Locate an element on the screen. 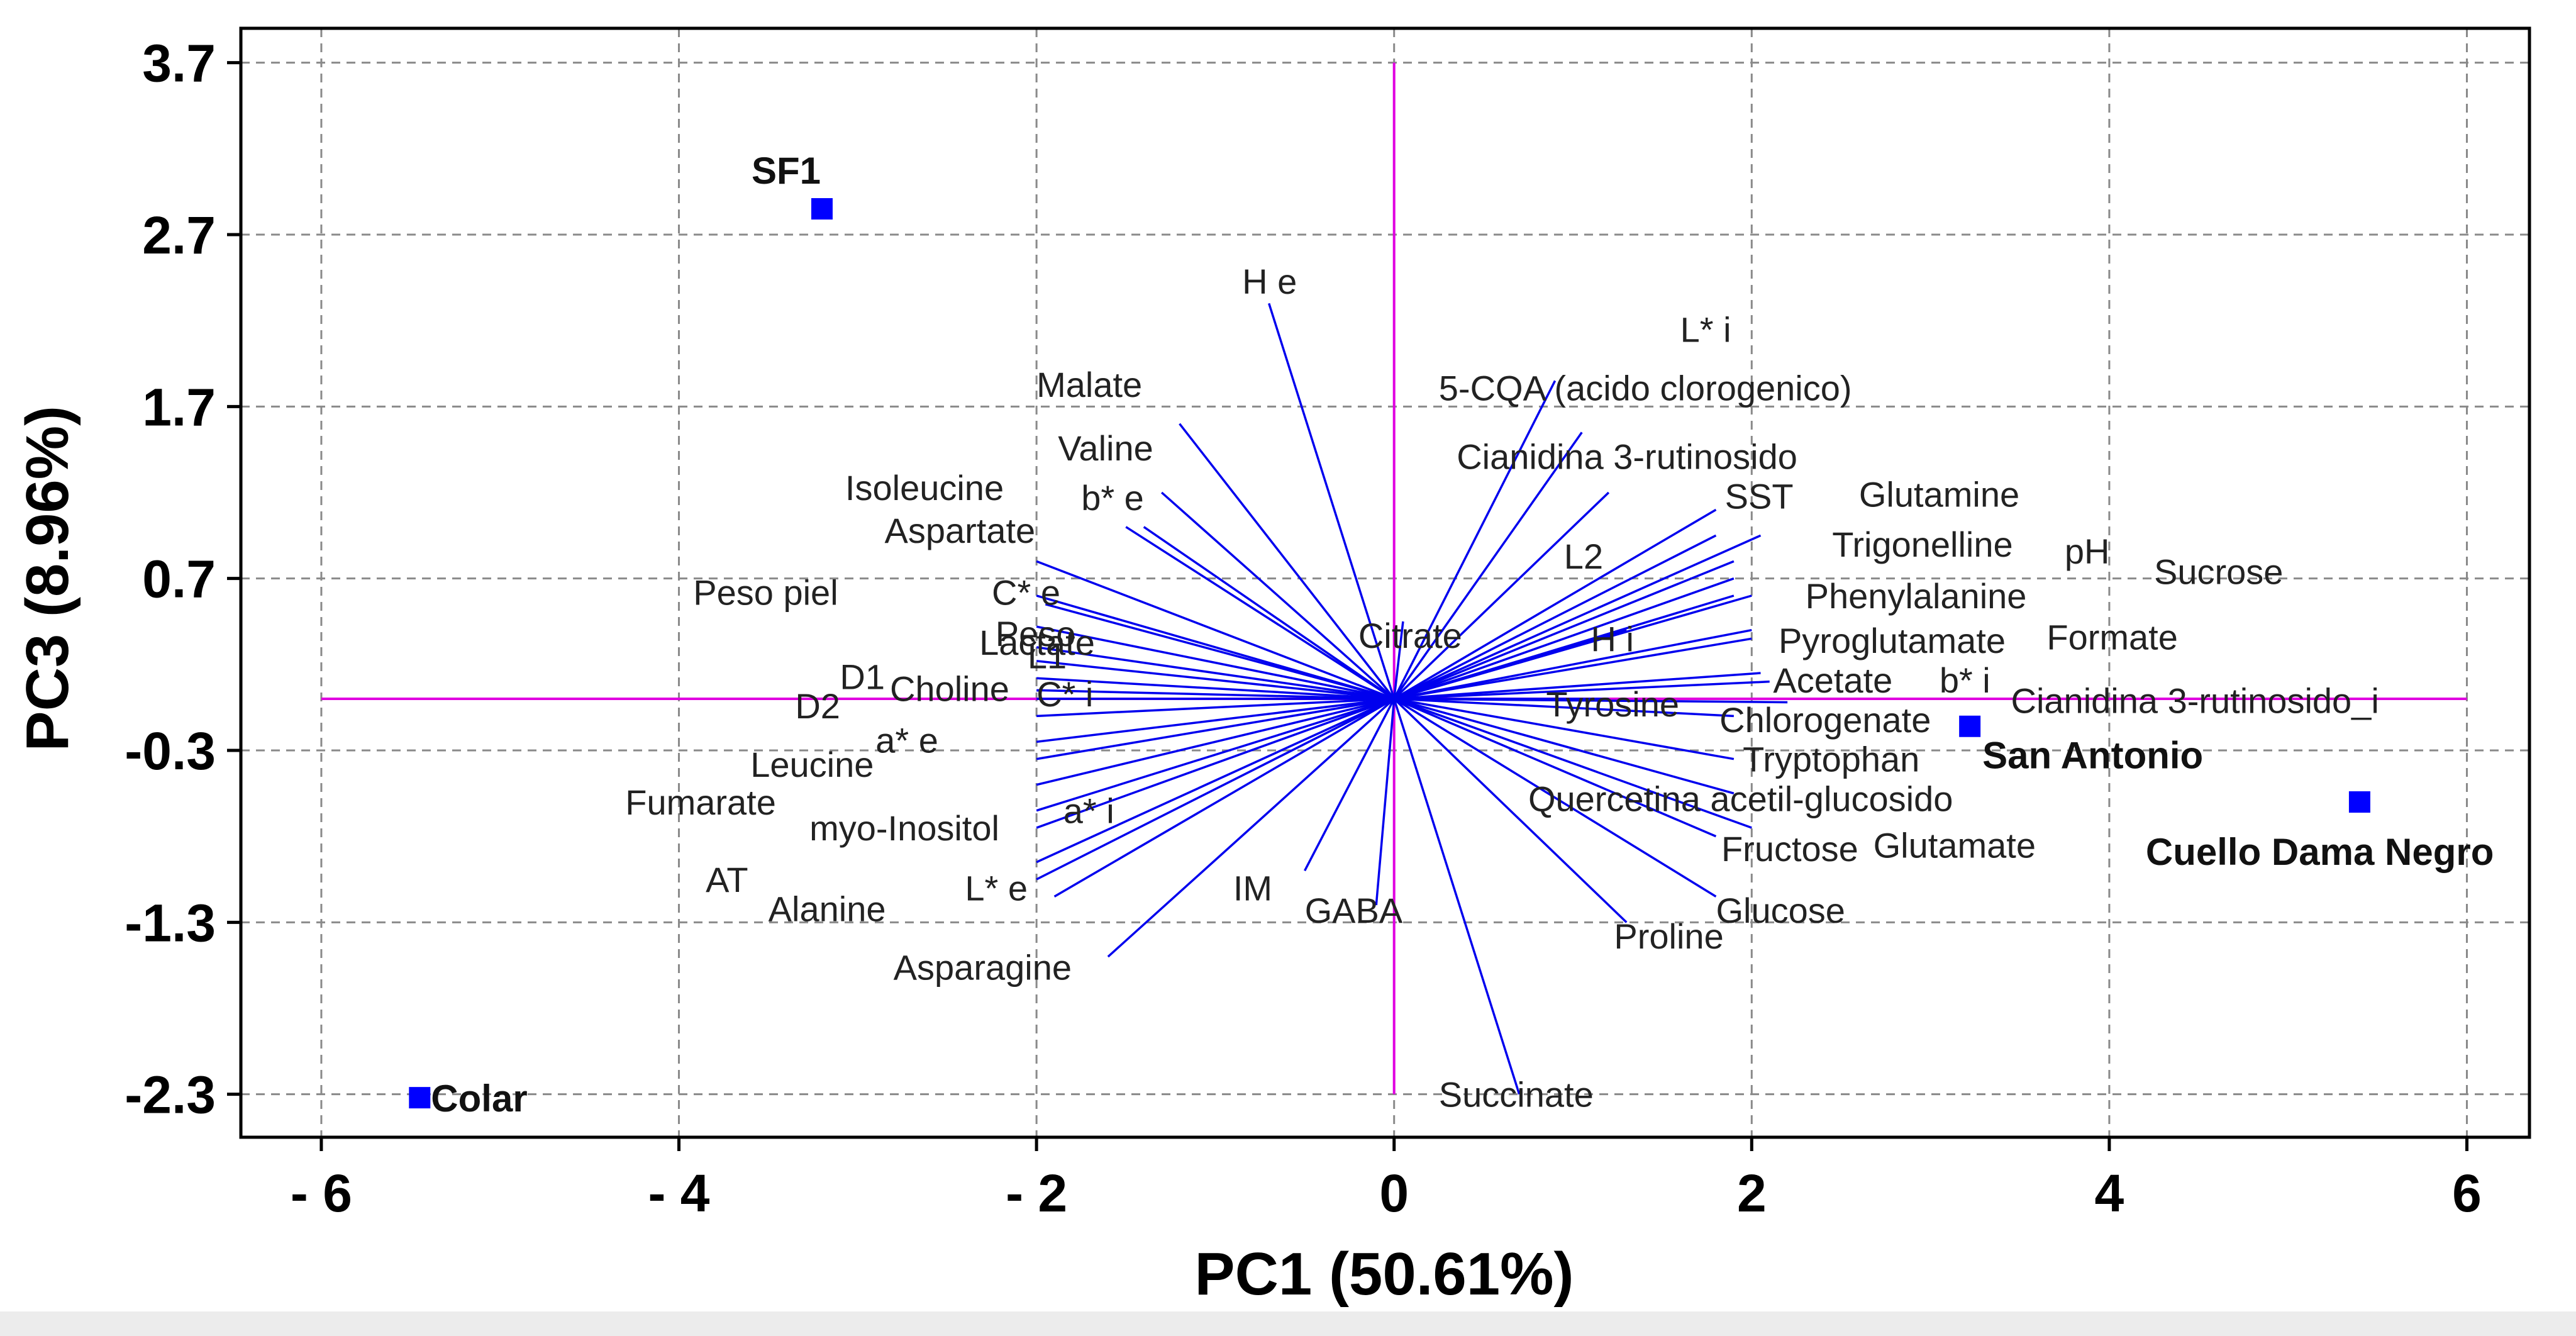  observation-marker is located at coordinates (822, 209).